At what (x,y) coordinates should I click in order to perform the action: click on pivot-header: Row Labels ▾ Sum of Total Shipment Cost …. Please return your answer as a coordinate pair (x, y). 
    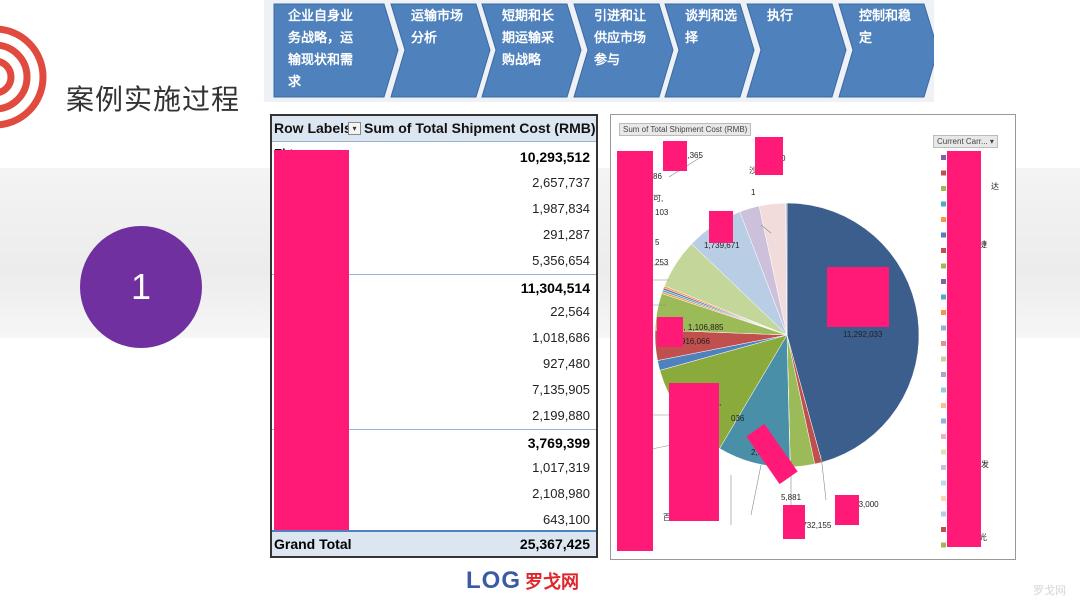
    Looking at the image, I should click on (434, 129).